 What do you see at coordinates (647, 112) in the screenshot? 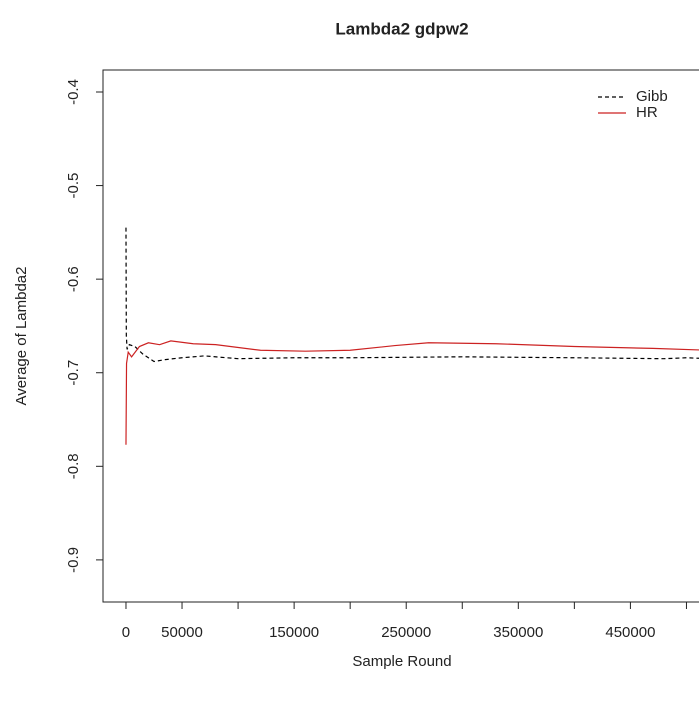
I see `legend-label: HR` at bounding box center [647, 112].